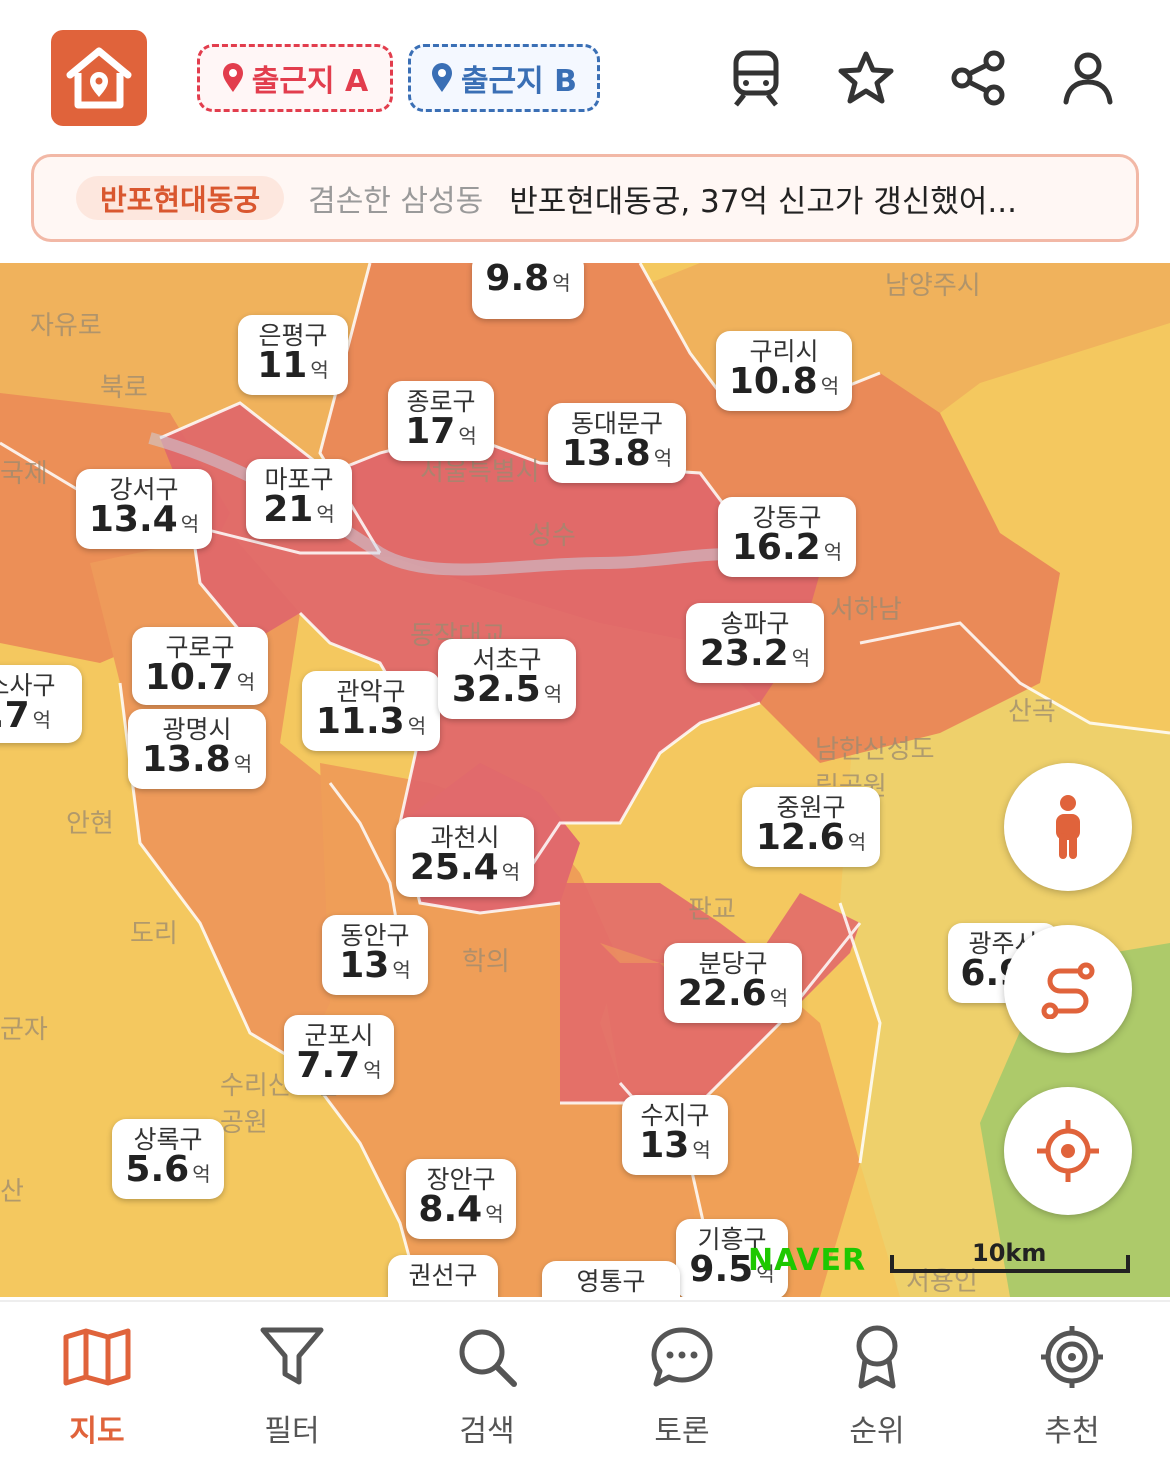 The height and width of the screenshot is (1466, 1170). What do you see at coordinates (299, 499) in the screenshot?
I see `region-label: 마포구 21 억` at bounding box center [299, 499].